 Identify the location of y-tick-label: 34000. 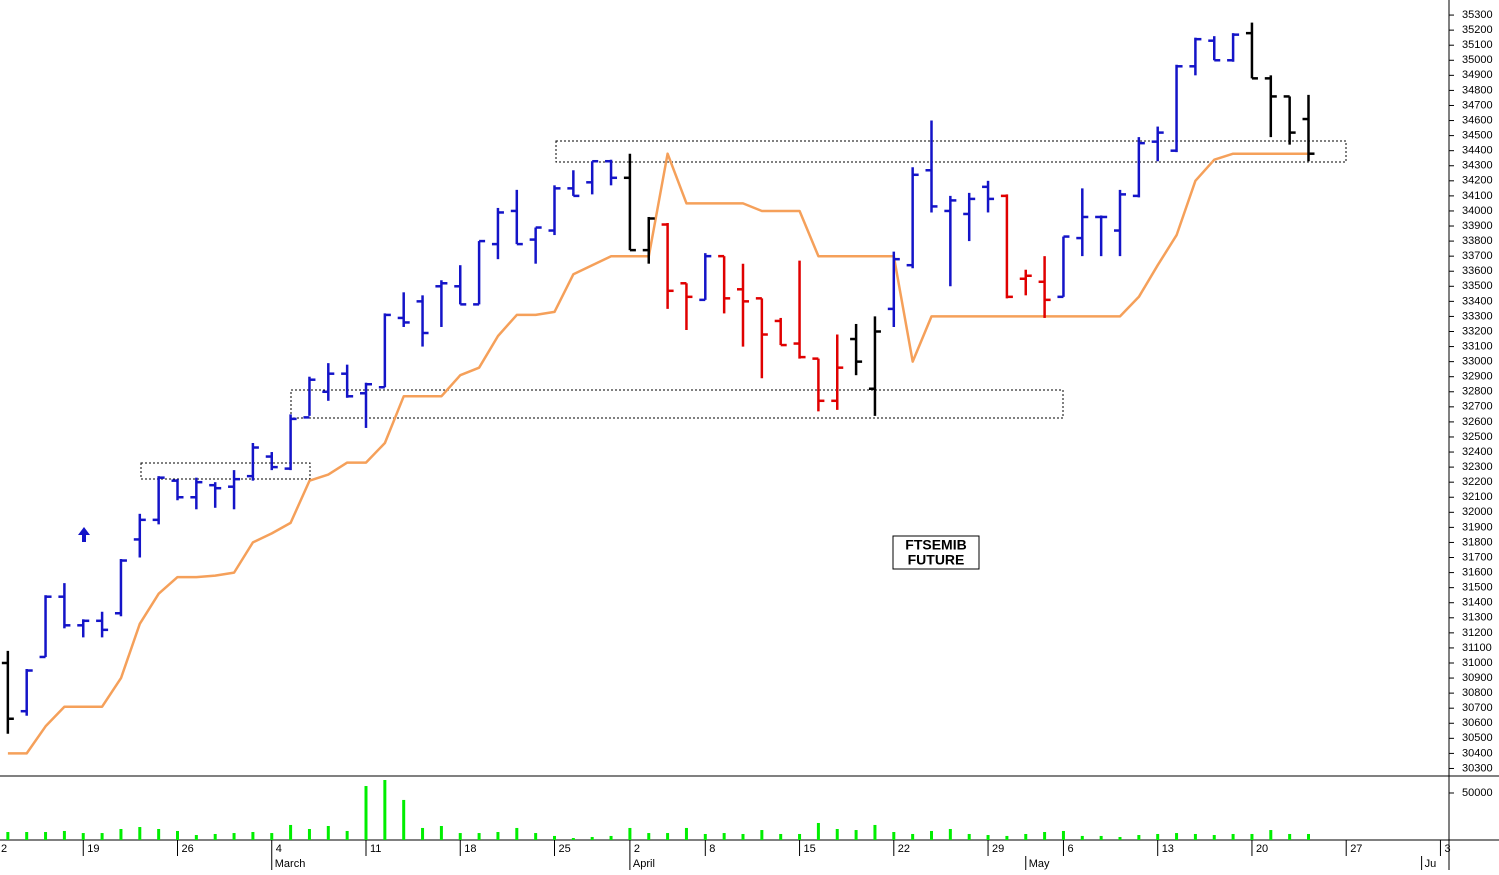
(1477, 211).